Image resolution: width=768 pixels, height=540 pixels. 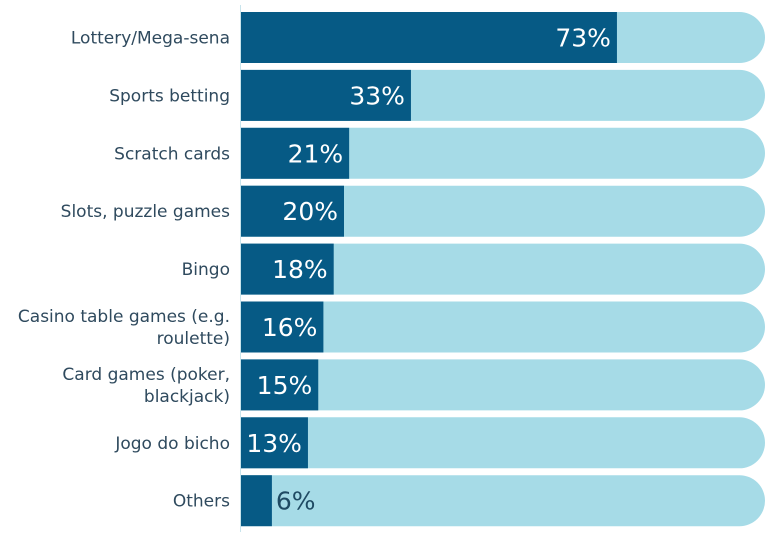 What do you see at coordinates (187, 397) in the screenshot?
I see `category-label-line: blackjack)` at bounding box center [187, 397].